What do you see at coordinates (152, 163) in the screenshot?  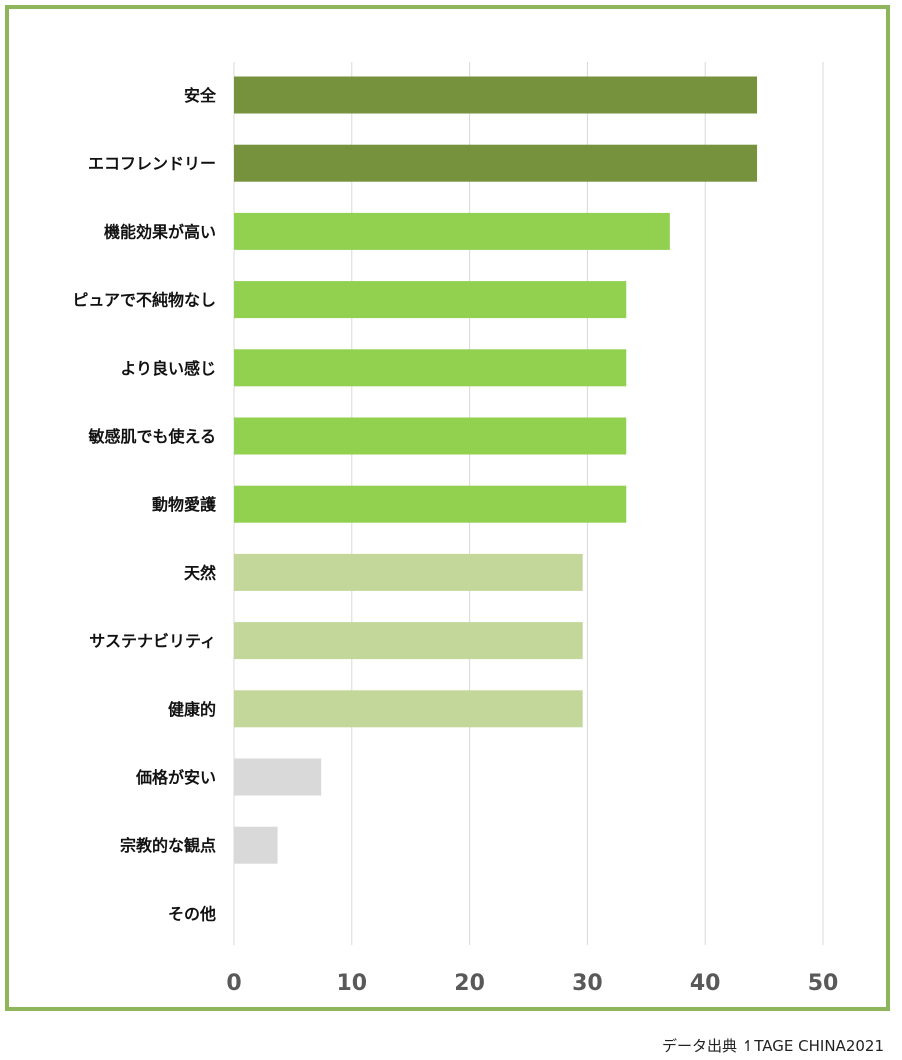 I see `category-label-1: エコフレンドリー` at bounding box center [152, 163].